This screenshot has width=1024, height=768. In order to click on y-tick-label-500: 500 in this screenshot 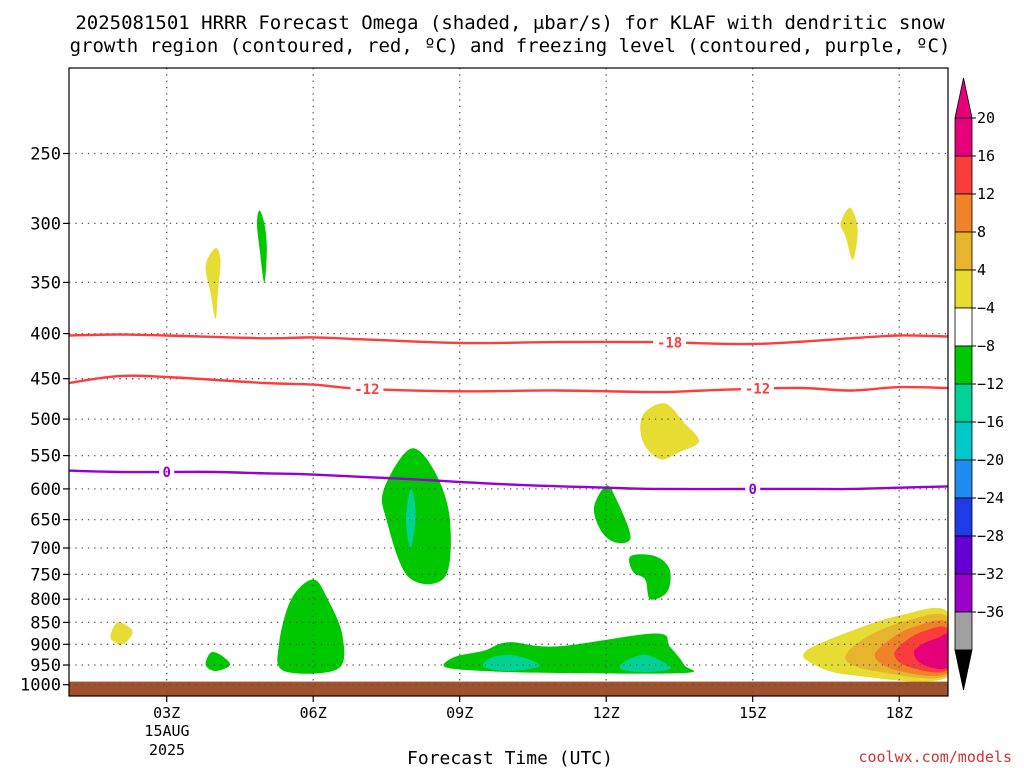, I will do `click(45, 420)`.